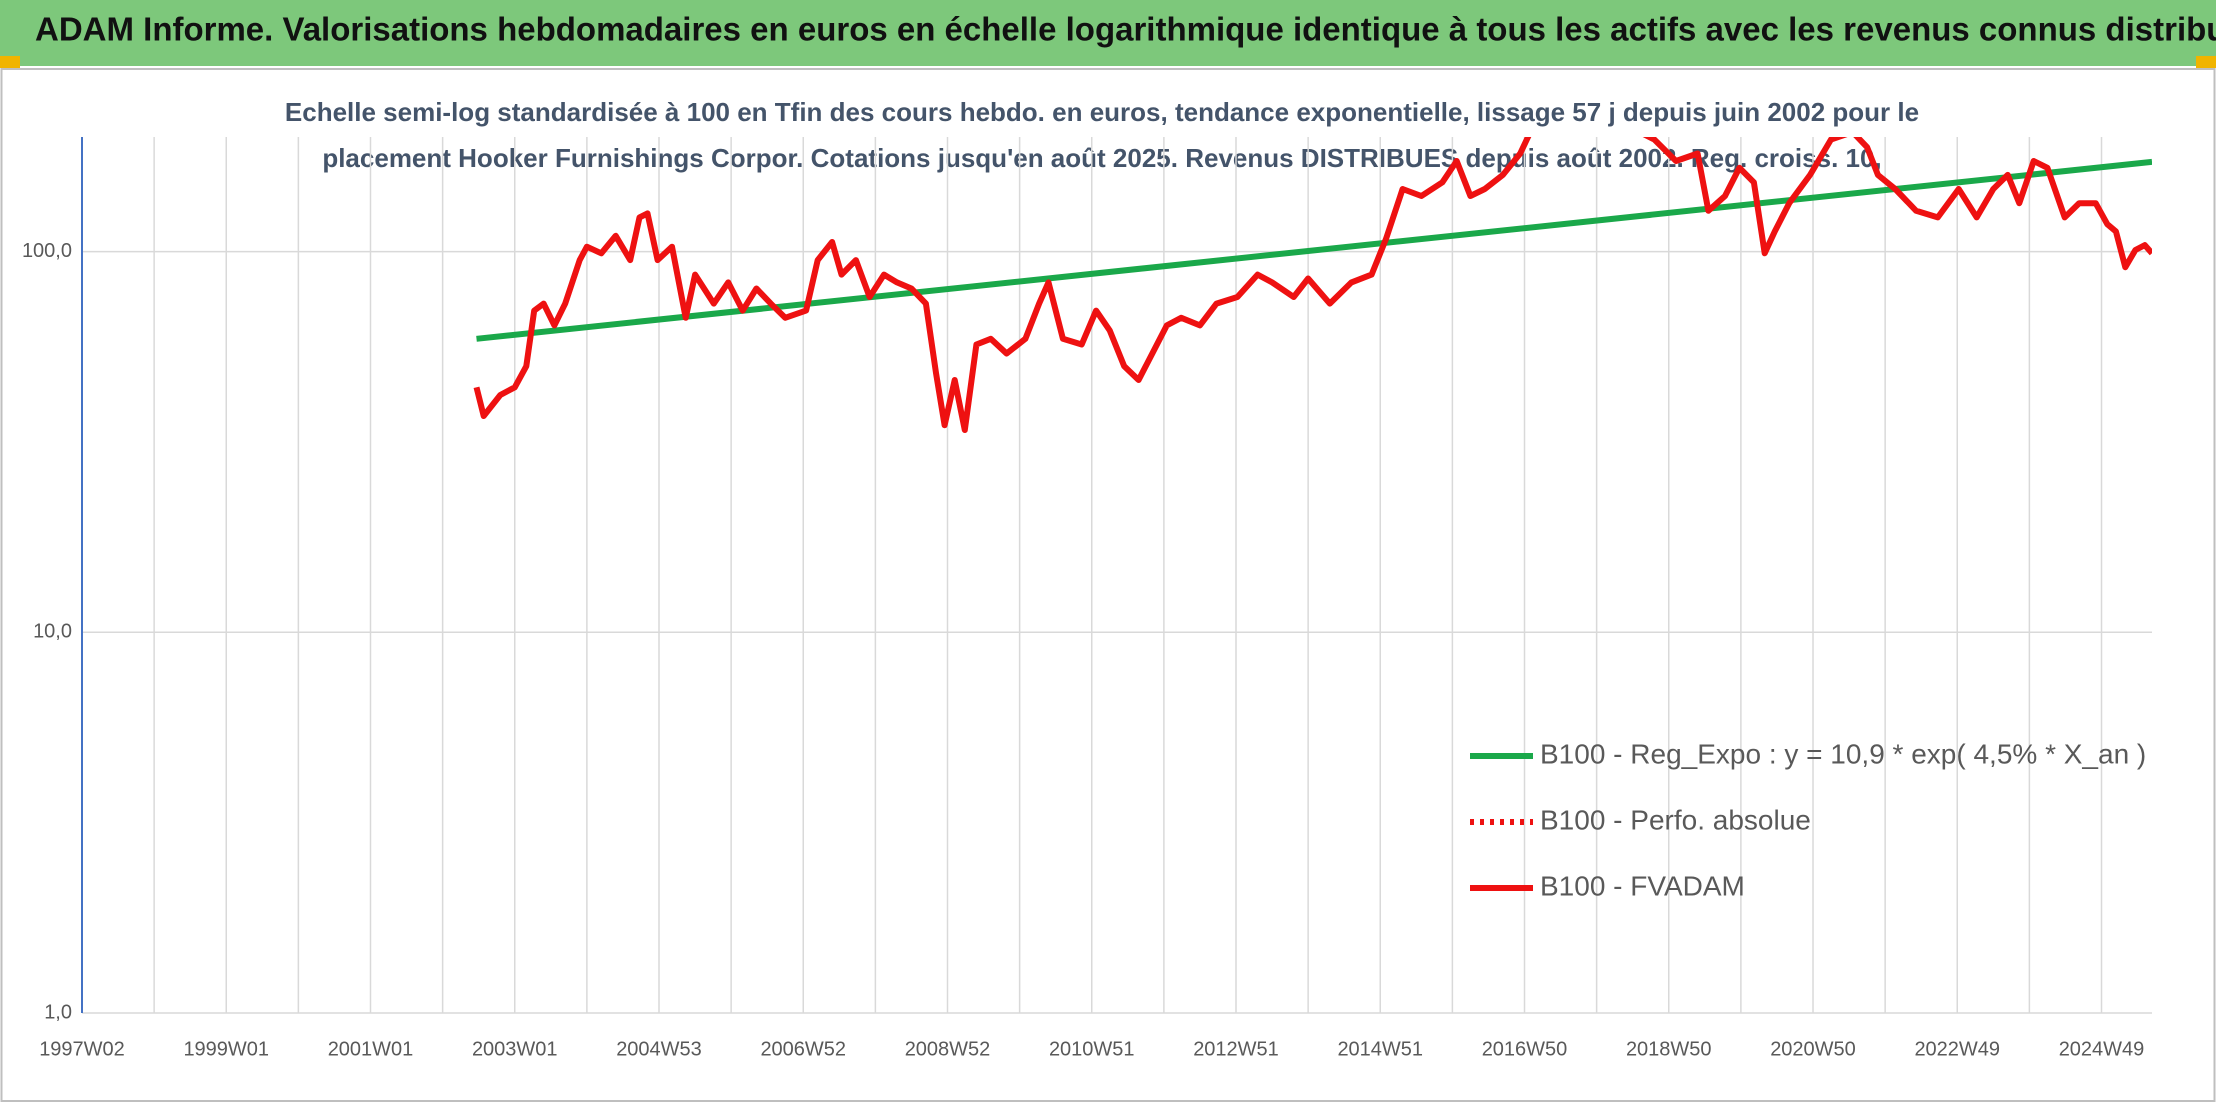 This screenshot has width=2216, height=1103. Describe the element at coordinates (948, 1049) in the screenshot. I see `x-tick-label: 2008W52` at that location.